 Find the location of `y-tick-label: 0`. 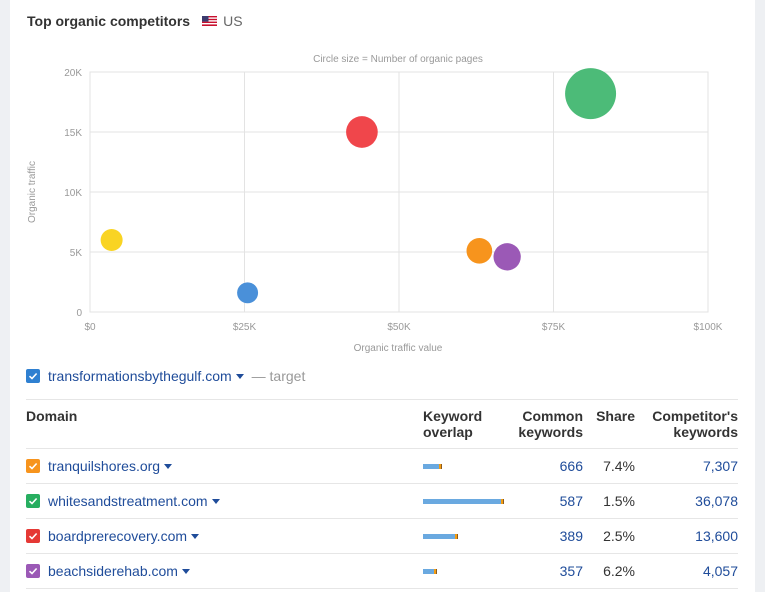

y-tick-label: 0 is located at coordinates (79, 313).